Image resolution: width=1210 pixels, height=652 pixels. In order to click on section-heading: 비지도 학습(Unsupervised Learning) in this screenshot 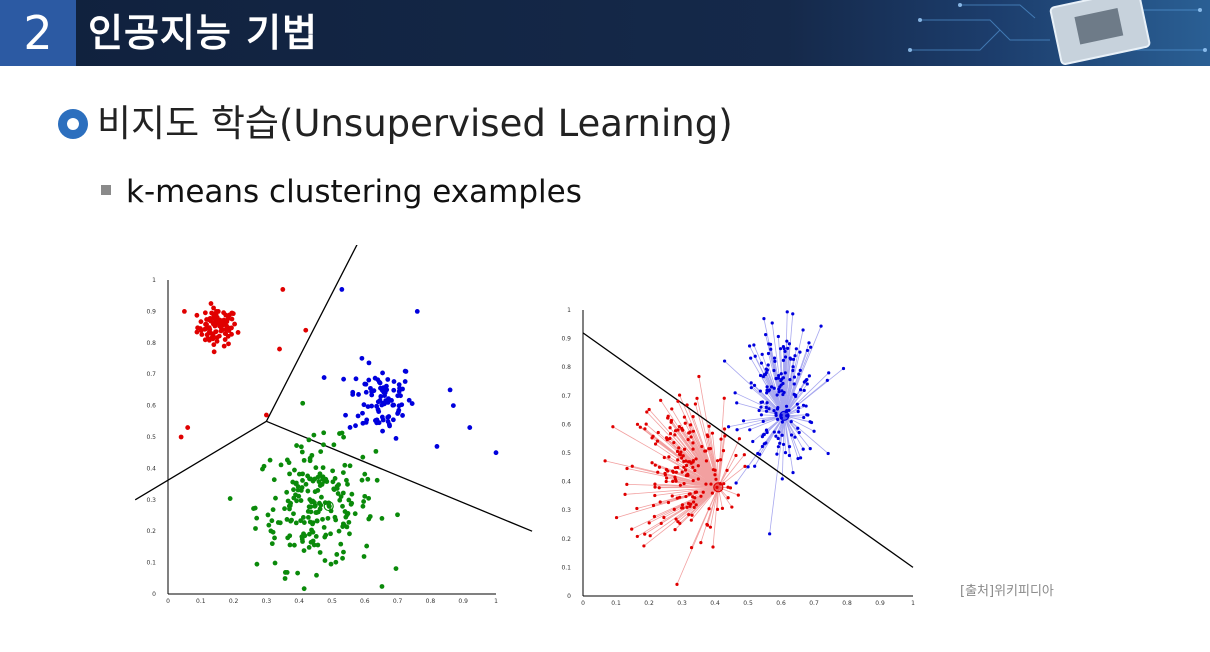, I will do `click(415, 123)`.